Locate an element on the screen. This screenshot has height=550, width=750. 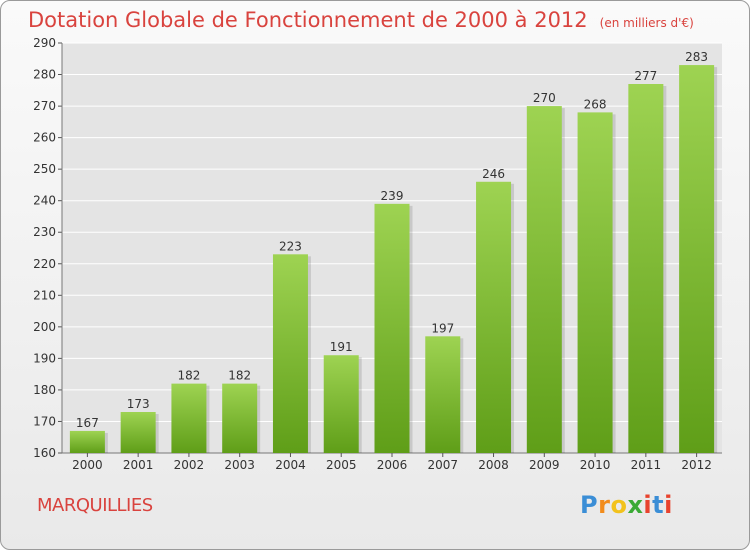
value-label: 246 is located at coordinates (493, 174).